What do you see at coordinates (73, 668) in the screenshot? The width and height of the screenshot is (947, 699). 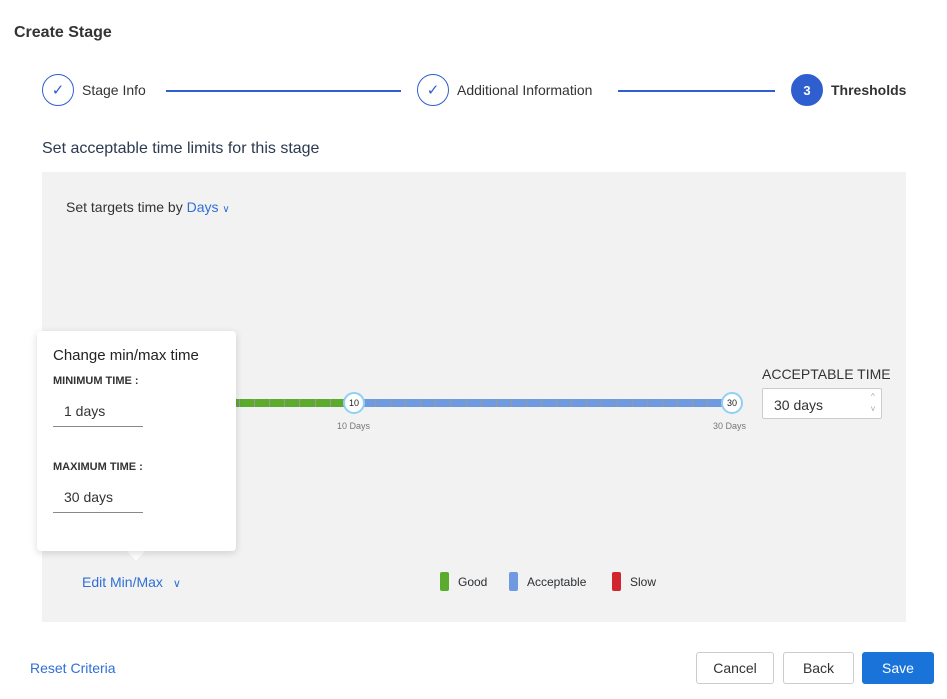 I see `reset-criteria-link: Reset Criteria` at bounding box center [73, 668].